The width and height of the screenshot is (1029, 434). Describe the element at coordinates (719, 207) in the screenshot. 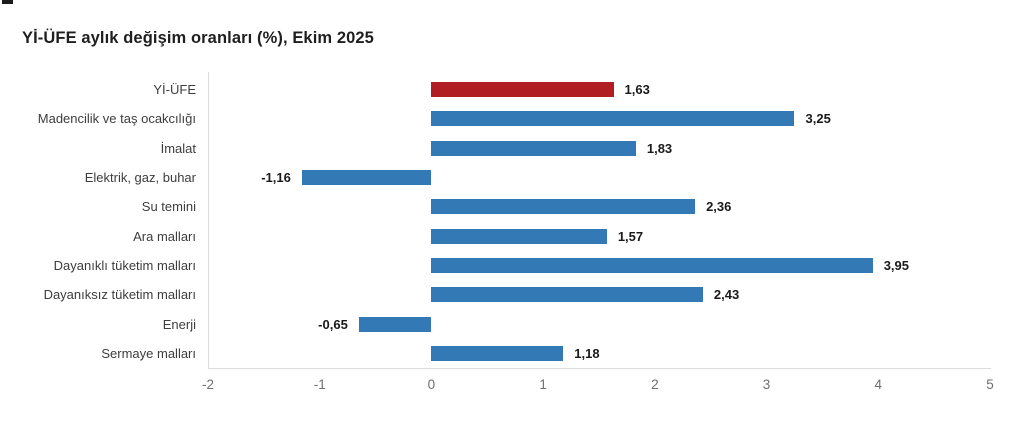

I see `value-label: 2,36` at that location.